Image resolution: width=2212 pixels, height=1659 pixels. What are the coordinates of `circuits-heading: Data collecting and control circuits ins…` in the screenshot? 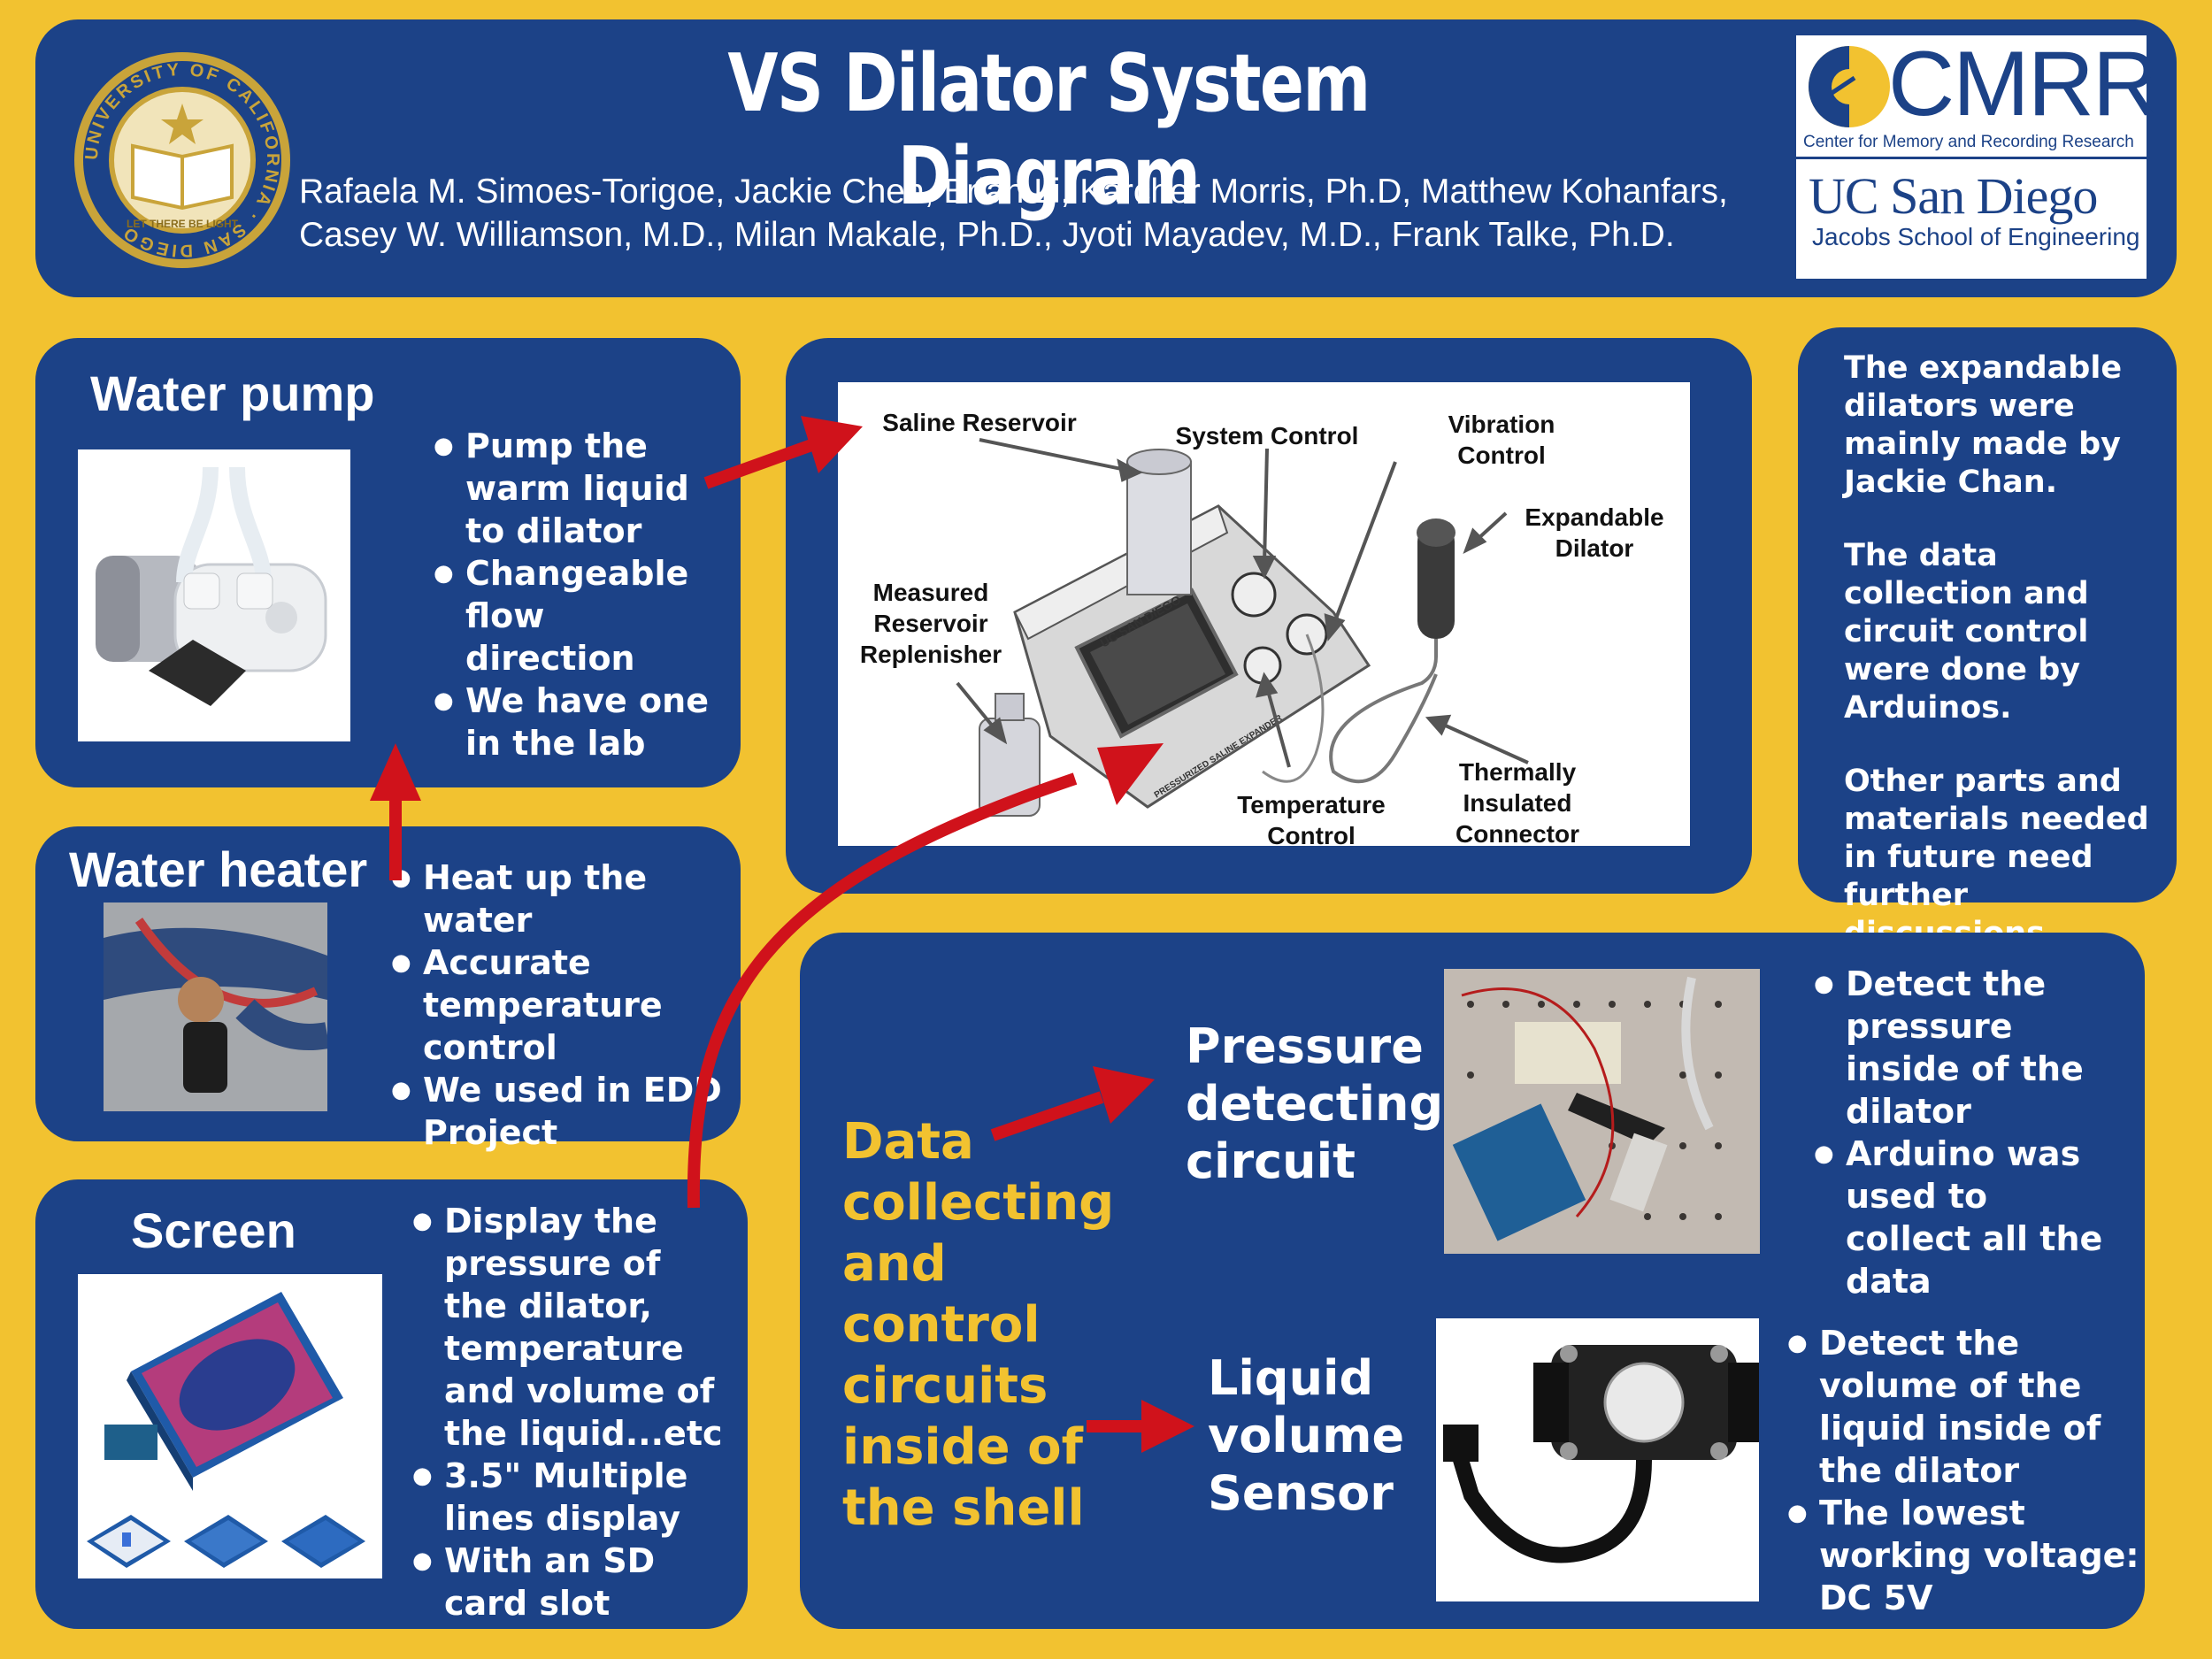 It's located at (979, 1325).